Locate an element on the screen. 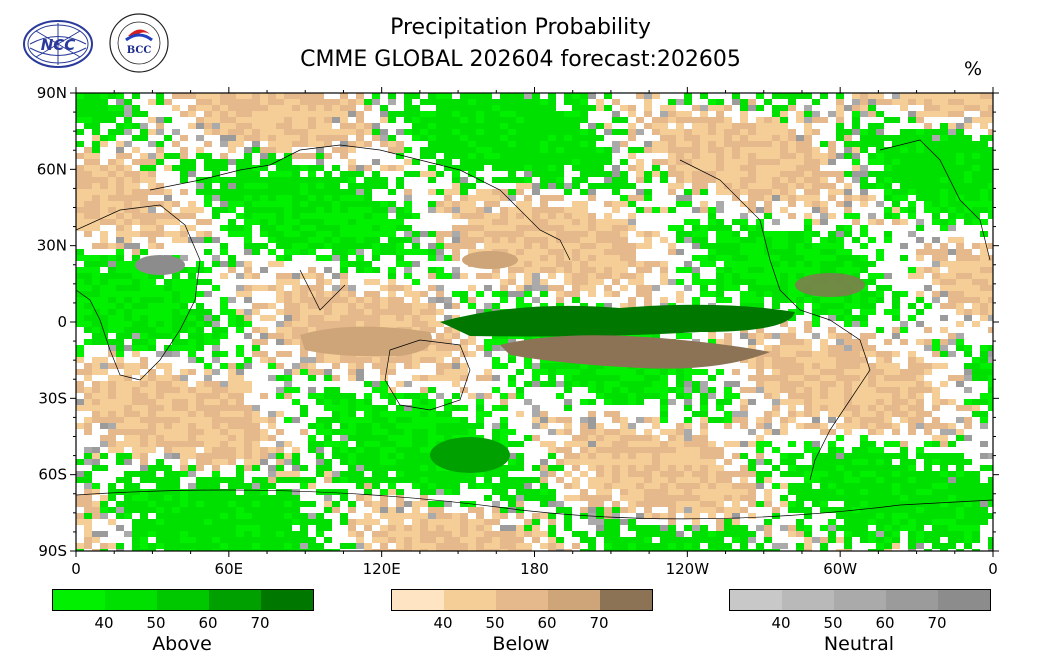 The width and height of the screenshot is (1041, 668). unit-label: % is located at coordinates (973, 69).